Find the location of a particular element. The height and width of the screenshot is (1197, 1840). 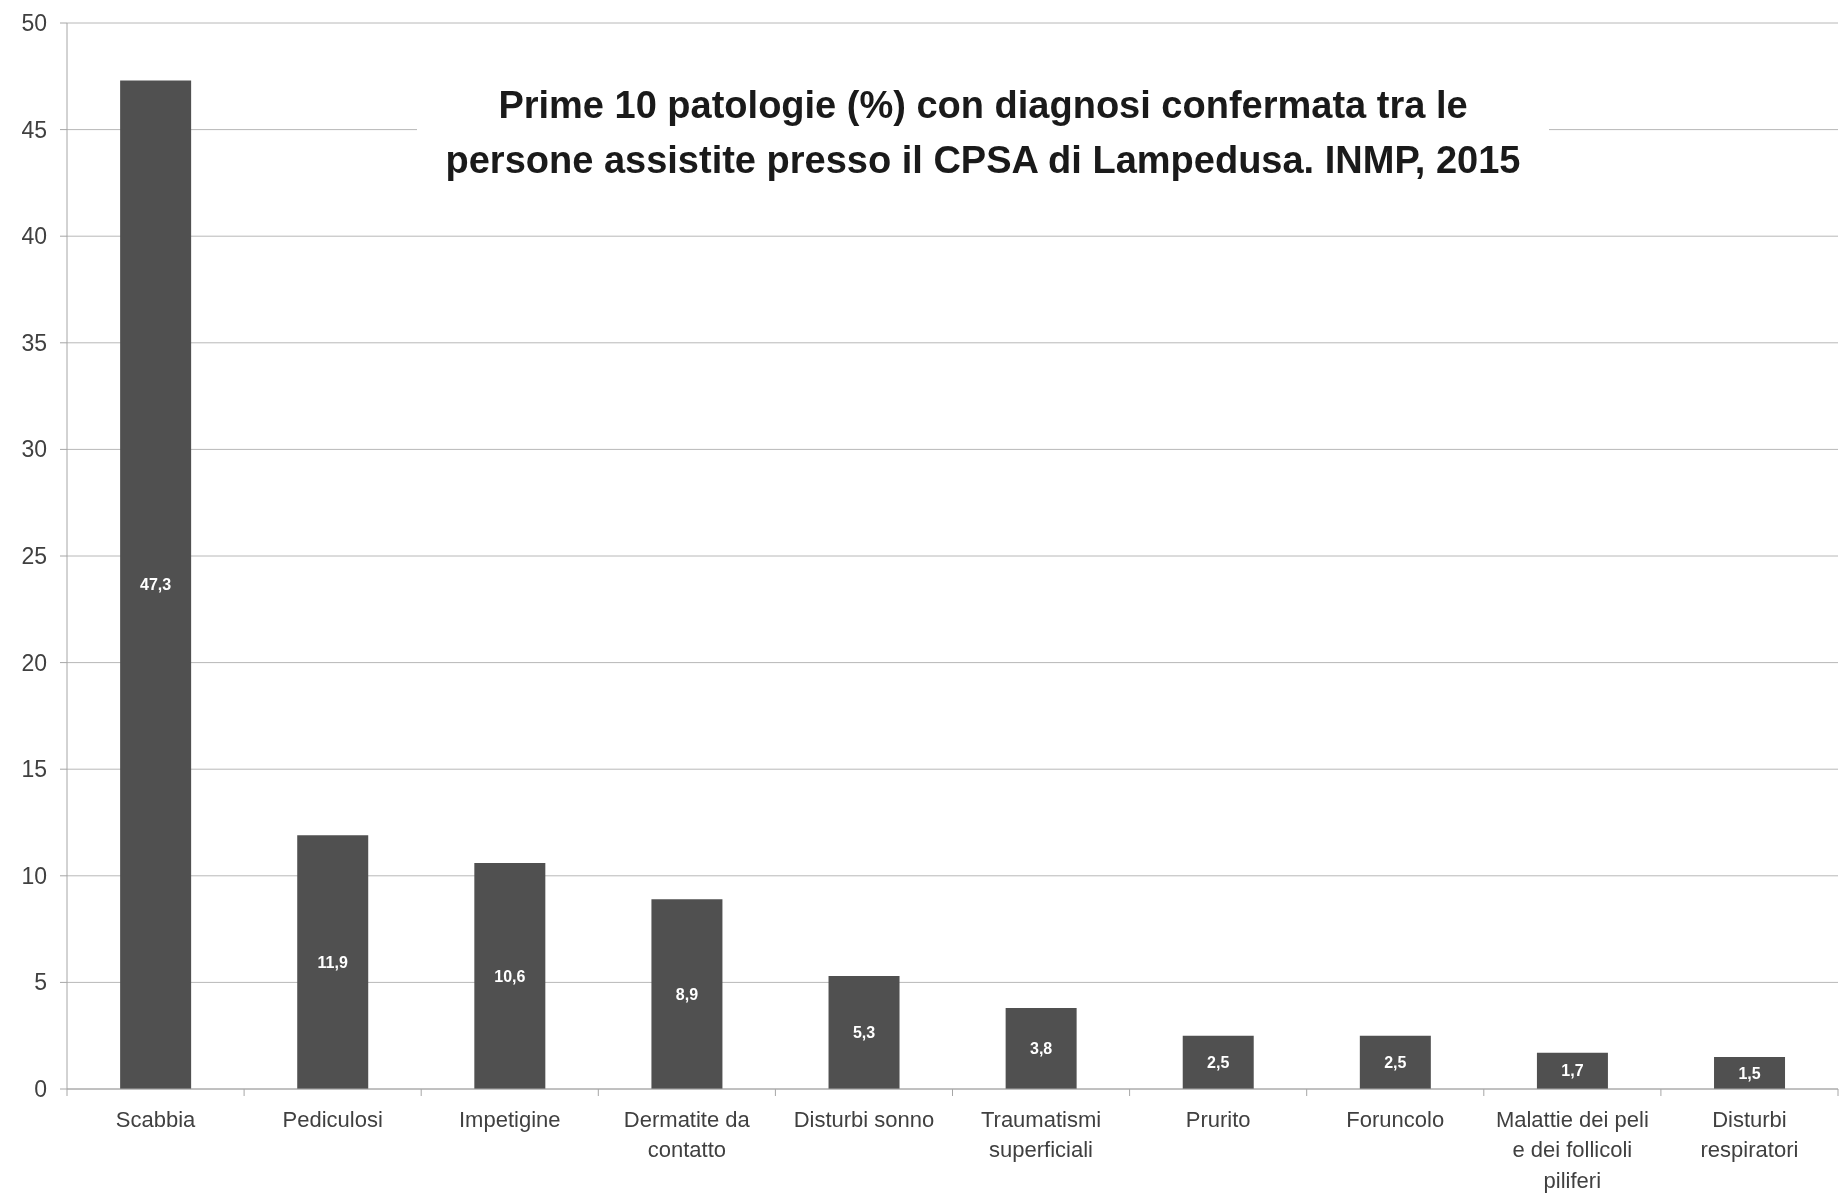

data-label: 1,5 is located at coordinates (1749, 1073).